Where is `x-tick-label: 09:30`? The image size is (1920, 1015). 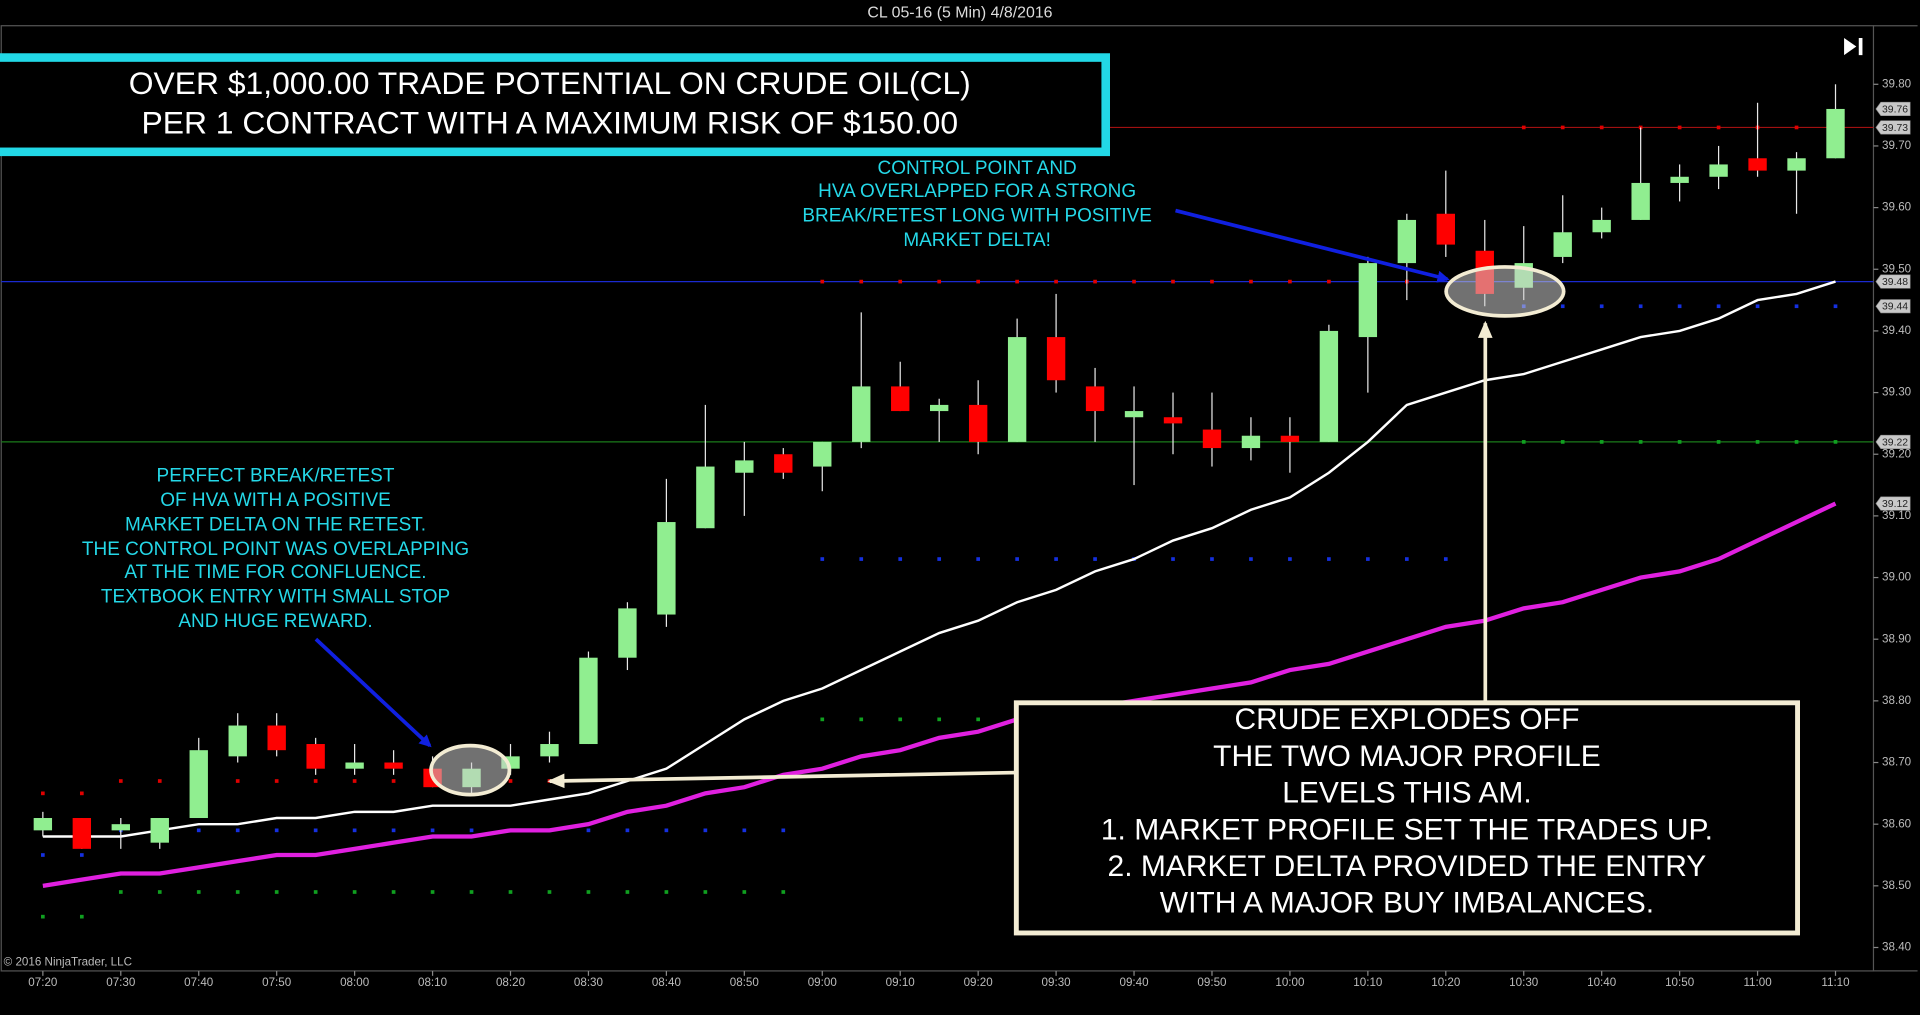 x-tick-label: 09:30 is located at coordinates (1057, 982).